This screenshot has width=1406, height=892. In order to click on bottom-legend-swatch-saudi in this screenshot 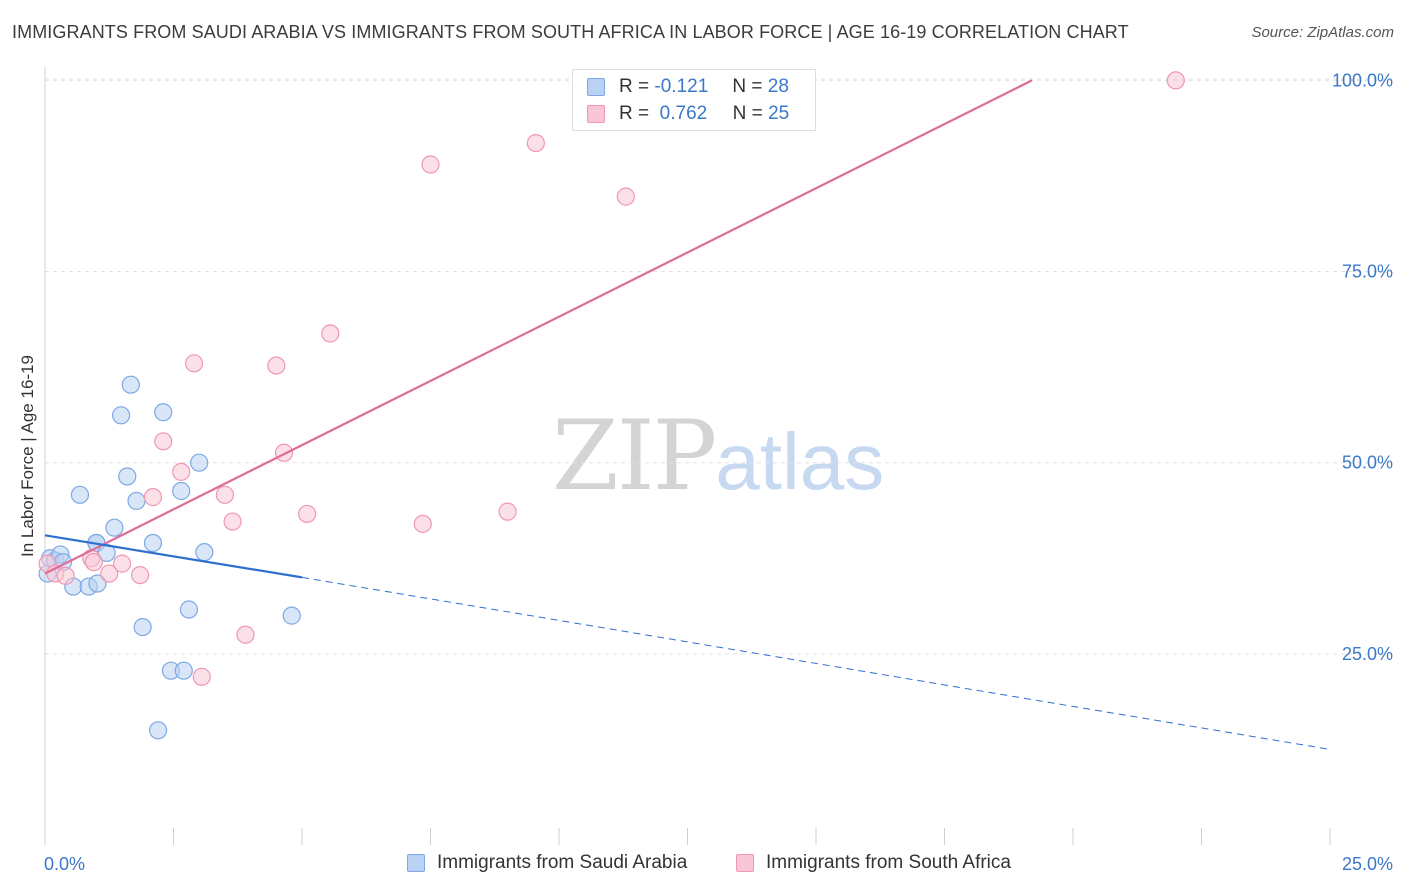, I will do `click(416, 863)`.